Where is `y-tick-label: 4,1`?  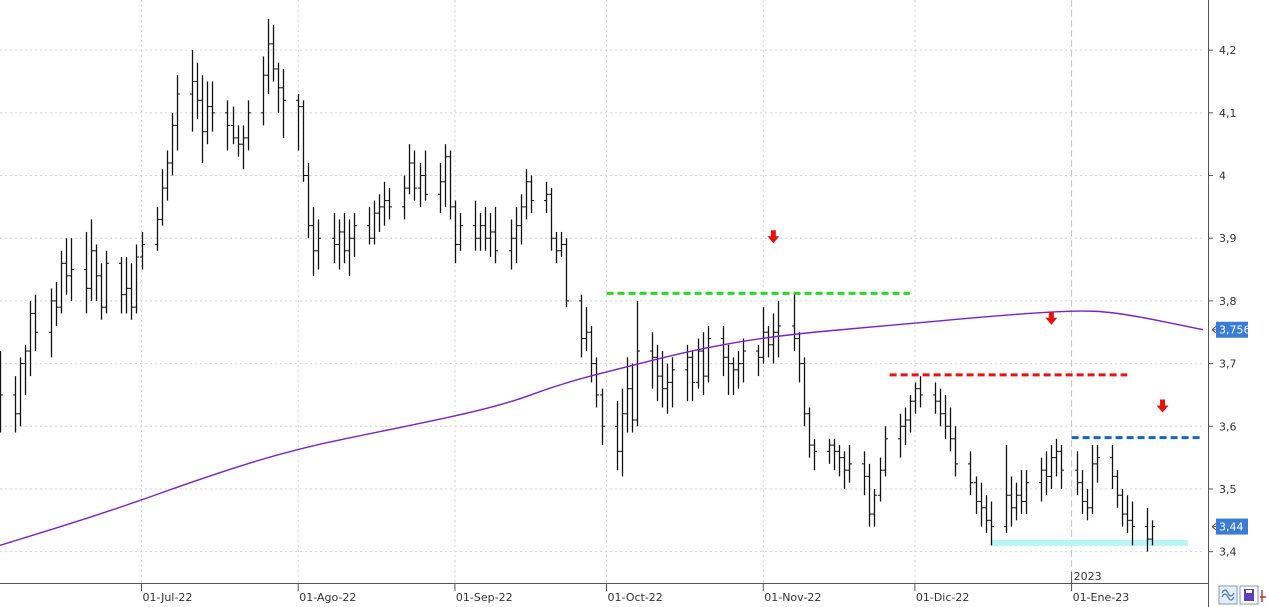
y-tick-label: 4,1 is located at coordinates (1228, 113).